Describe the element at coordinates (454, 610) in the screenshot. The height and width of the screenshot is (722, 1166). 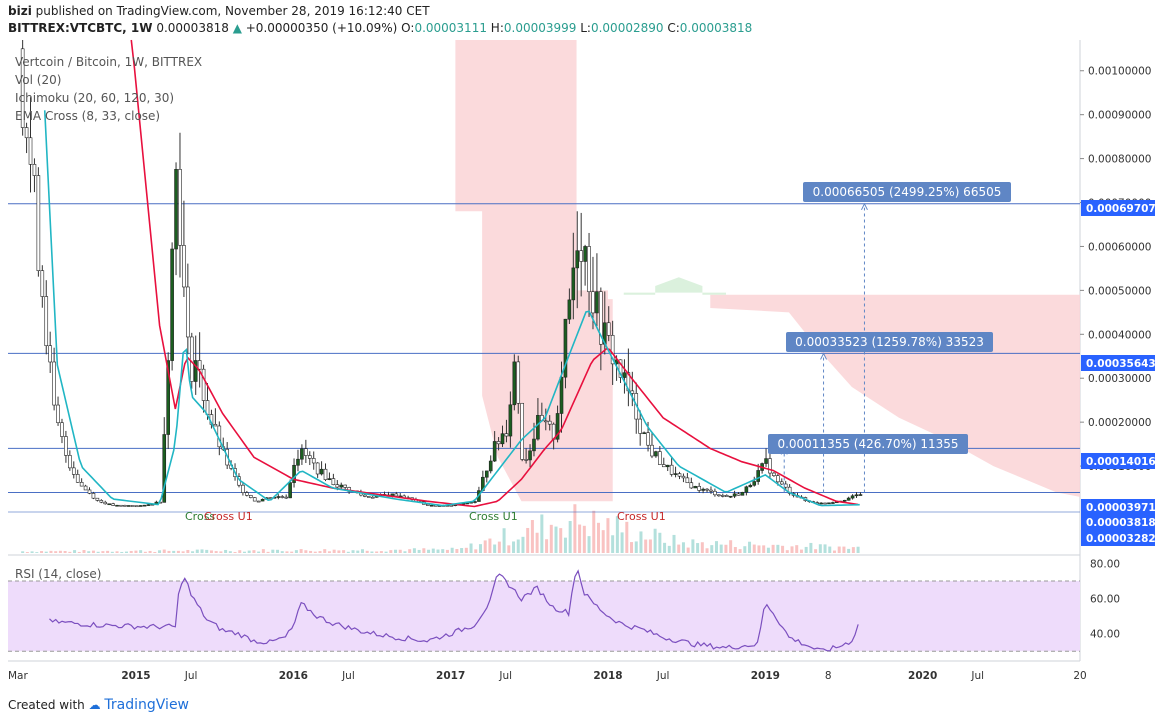
I see `rsi-line` at that location.